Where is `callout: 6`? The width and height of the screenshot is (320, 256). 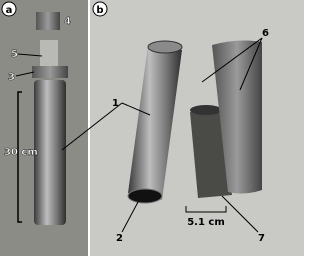
callout: 6 is located at coordinates (265, 33).